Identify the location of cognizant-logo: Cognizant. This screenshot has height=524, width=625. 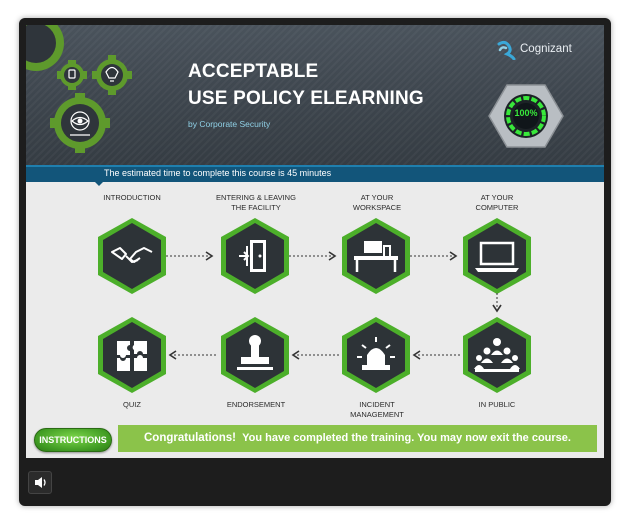
(541, 51).